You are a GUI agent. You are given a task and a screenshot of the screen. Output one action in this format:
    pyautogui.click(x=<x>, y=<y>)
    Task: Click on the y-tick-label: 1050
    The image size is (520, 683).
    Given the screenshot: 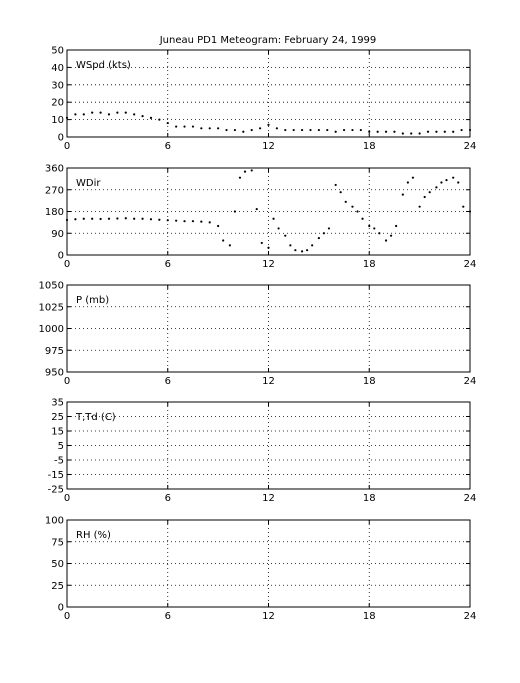 What is the action you would take?
    pyautogui.click(x=51, y=286)
    